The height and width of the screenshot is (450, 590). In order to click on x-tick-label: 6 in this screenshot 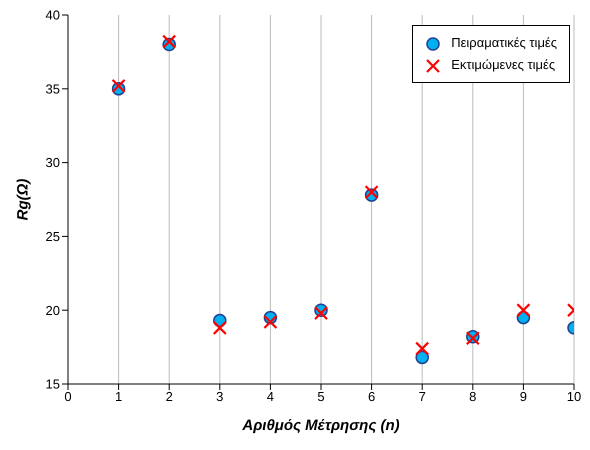, I will do `click(372, 396)`.